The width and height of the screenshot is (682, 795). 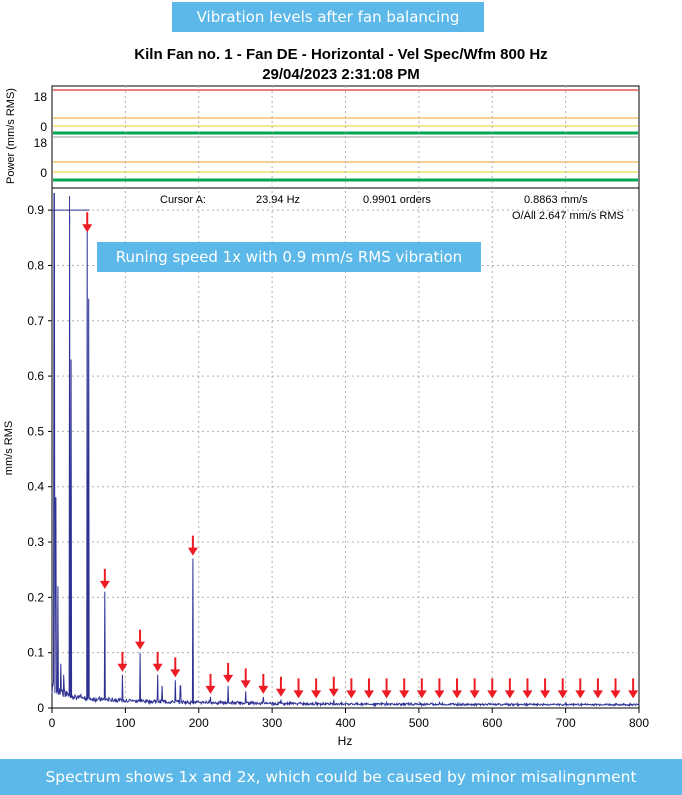 I want to click on power-lower-tick-0: 0, so click(x=43, y=173).